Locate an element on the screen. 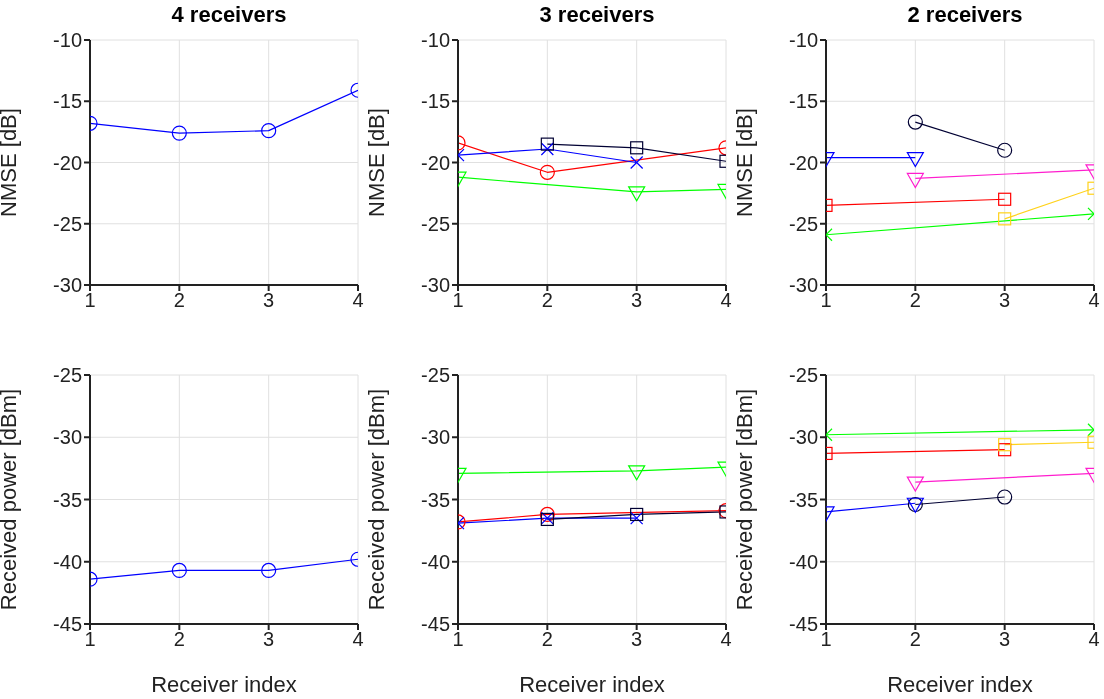 The width and height of the screenshot is (1104, 699). chart-title: 2 receivers is located at coordinates (965, 15).